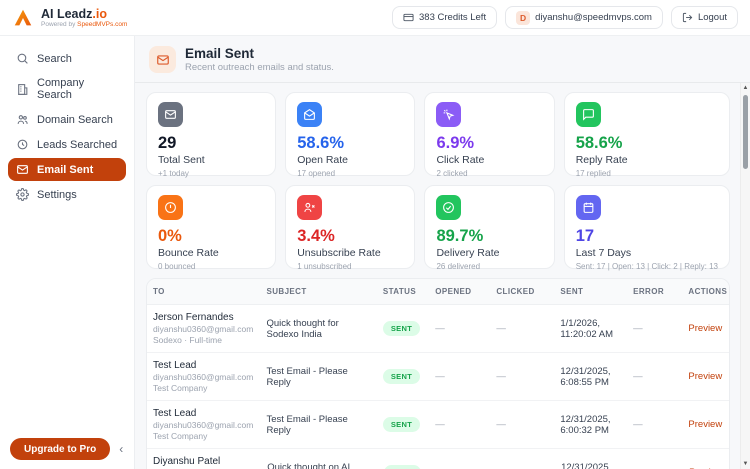 The height and width of the screenshot is (469, 750). I want to click on recipient-name: Test Lead, so click(175, 414).